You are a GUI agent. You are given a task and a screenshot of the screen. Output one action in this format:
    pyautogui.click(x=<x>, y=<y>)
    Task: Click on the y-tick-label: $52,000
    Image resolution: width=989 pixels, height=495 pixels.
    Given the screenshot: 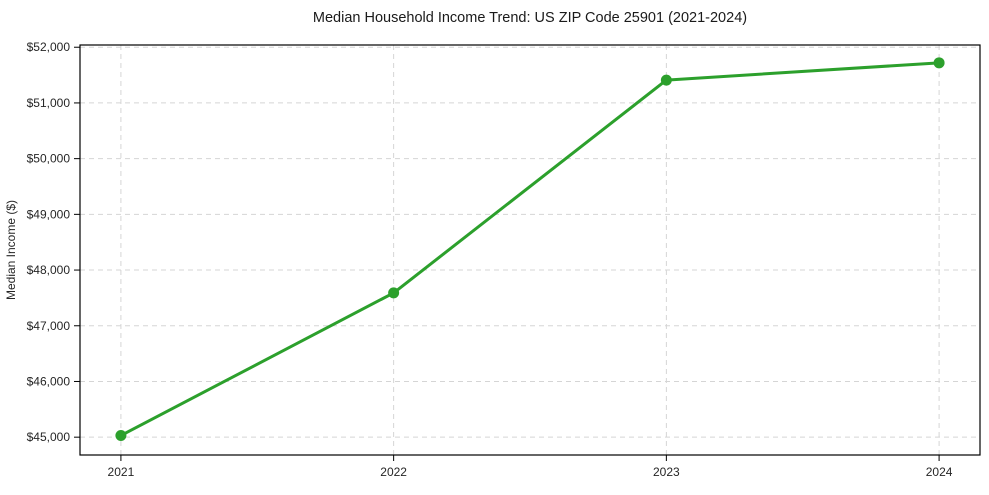 What is the action you would take?
    pyautogui.click(x=49, y=47)
    